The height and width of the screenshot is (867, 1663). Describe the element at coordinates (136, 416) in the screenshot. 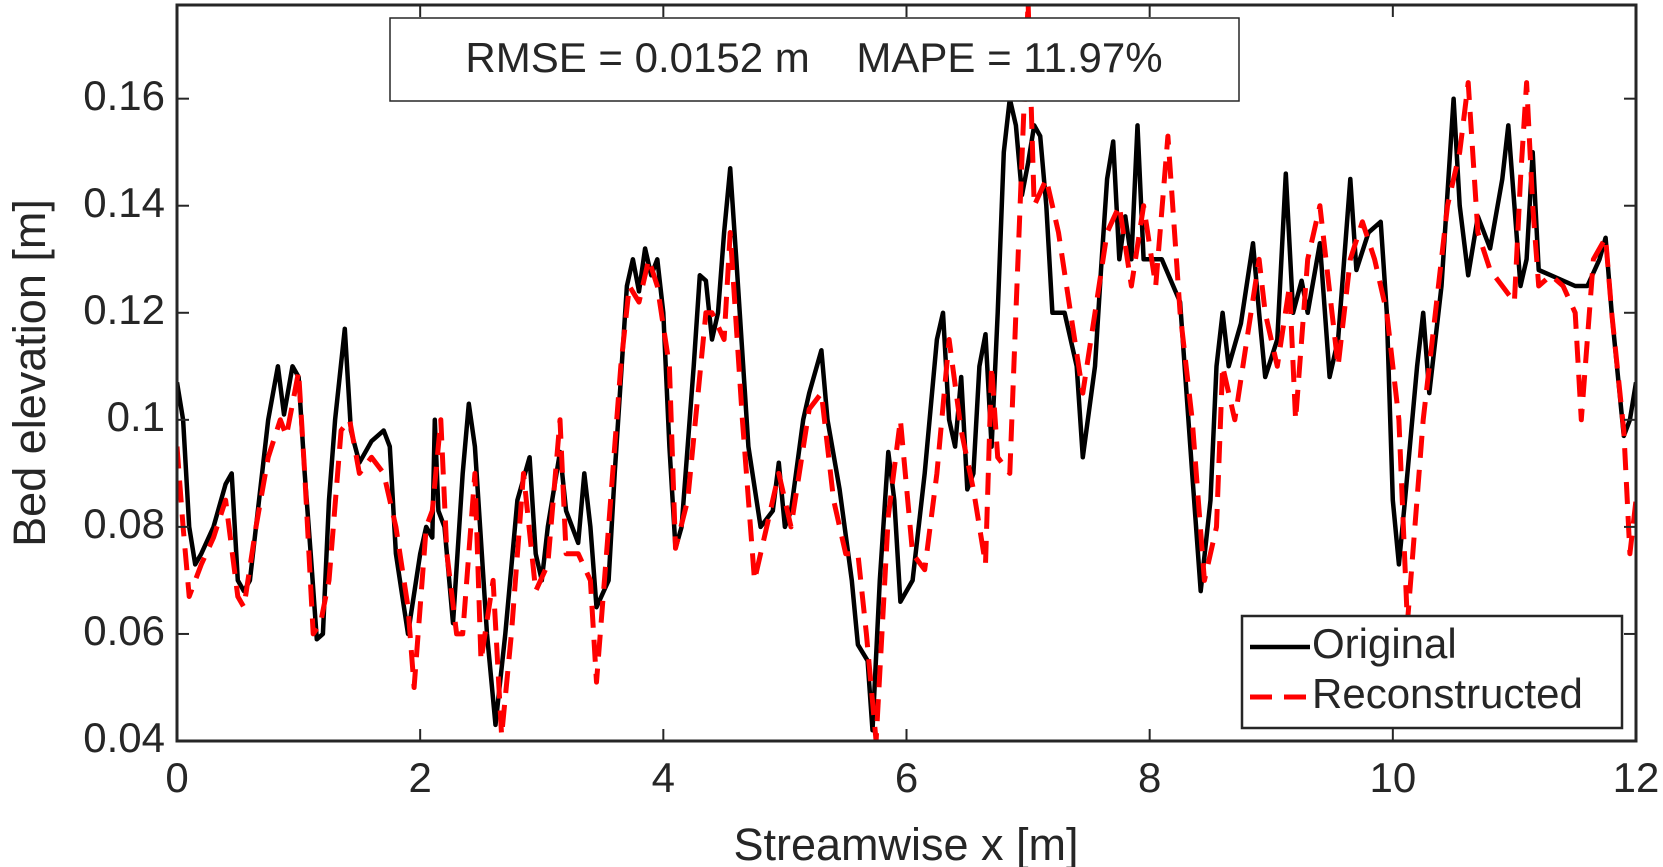

I see `y-tick-label: 0.1` at that location.